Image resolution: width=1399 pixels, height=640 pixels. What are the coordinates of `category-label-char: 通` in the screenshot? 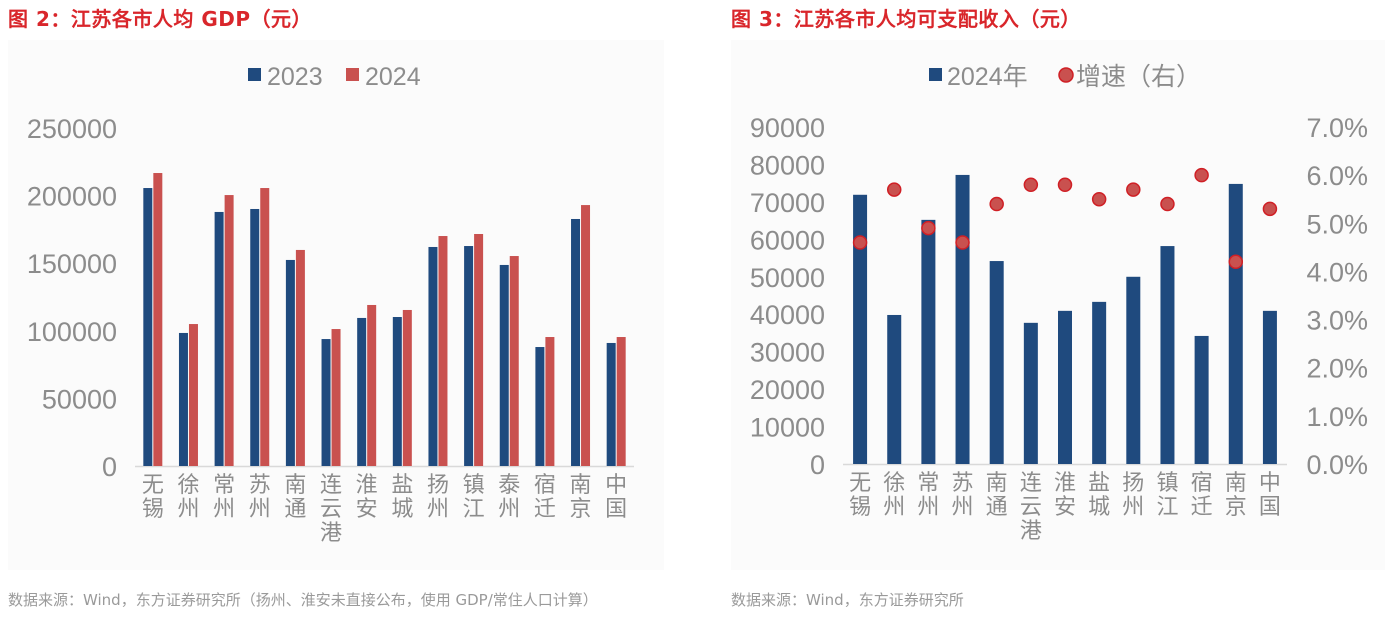 It's located at (295, 509).